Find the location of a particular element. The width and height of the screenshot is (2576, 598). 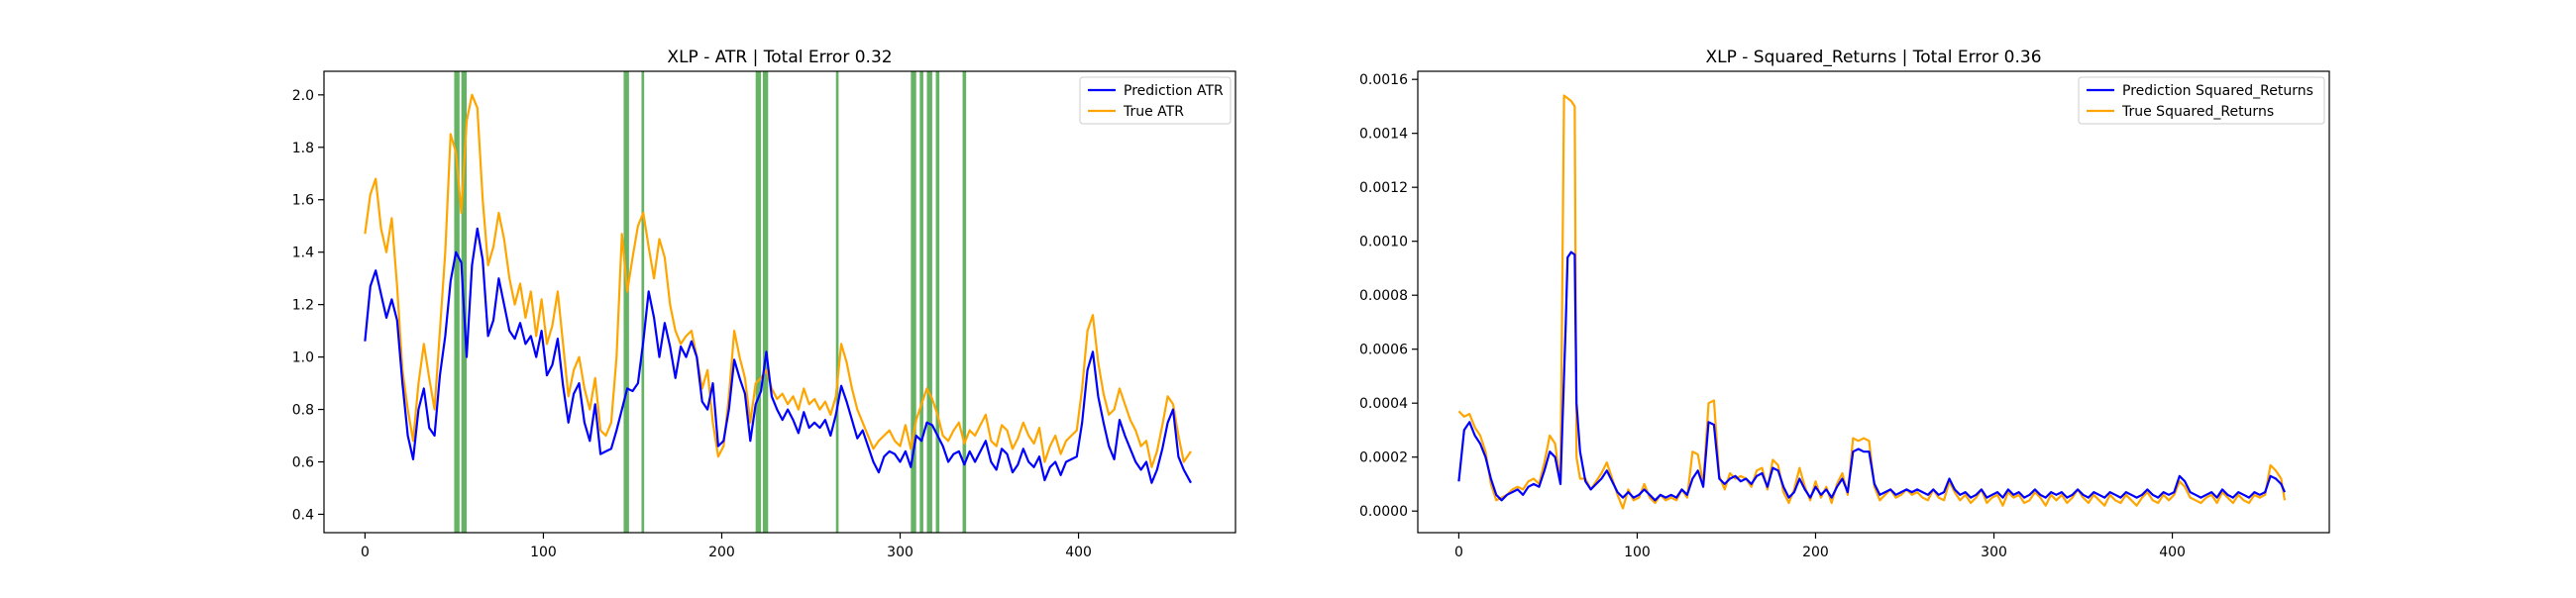

squared-returns-y-tick-label: 0.0012 is located at coordinates (1383, 188).